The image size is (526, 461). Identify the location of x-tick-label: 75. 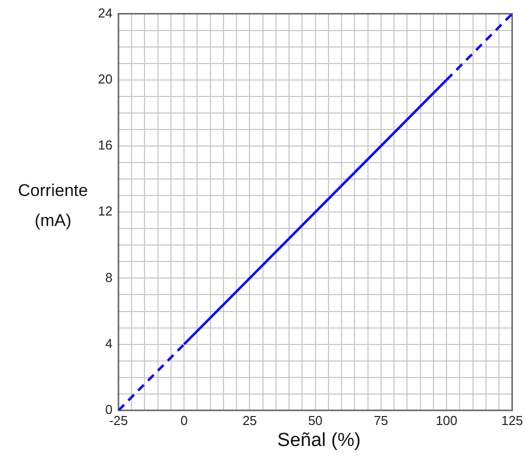
(381, 420).